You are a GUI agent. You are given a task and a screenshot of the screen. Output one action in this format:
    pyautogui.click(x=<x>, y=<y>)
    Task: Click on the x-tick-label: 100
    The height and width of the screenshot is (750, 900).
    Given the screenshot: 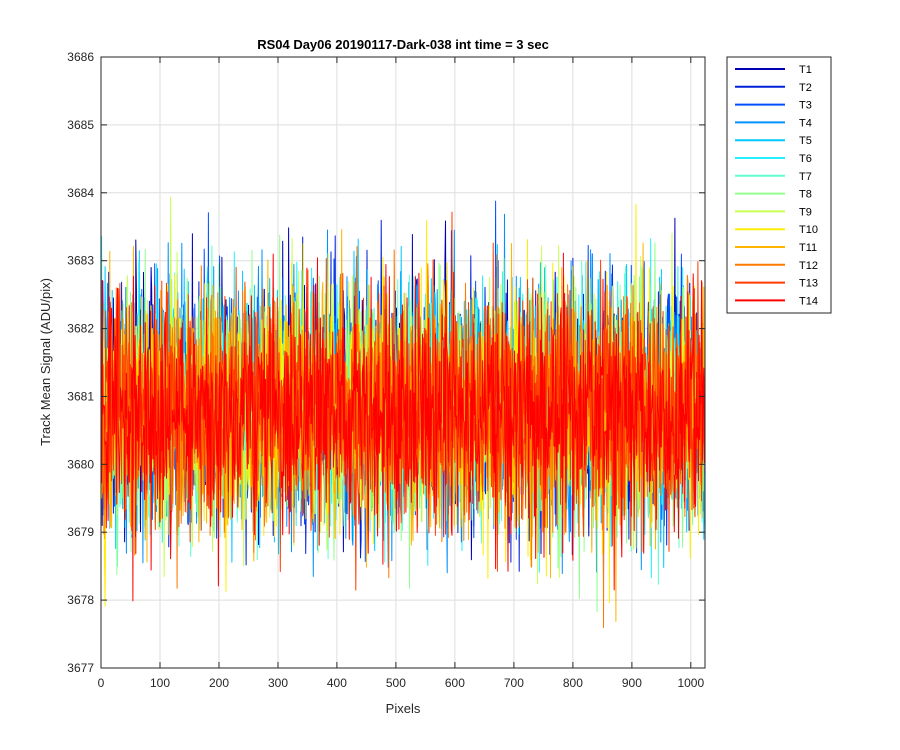 What is the action you would take?
    pyautogui.click(x=160, y=683)
    